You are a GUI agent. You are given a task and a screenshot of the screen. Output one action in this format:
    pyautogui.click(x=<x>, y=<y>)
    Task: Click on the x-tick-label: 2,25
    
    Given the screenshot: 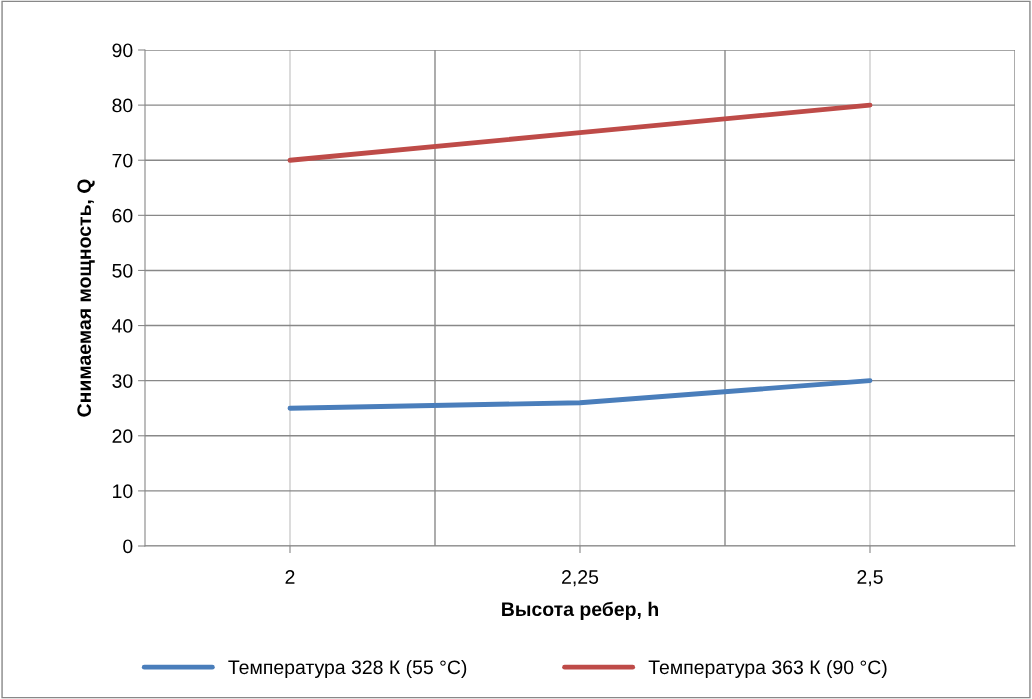 What is the action you would take?
    pyautogui.click(x=580, y=578)
    